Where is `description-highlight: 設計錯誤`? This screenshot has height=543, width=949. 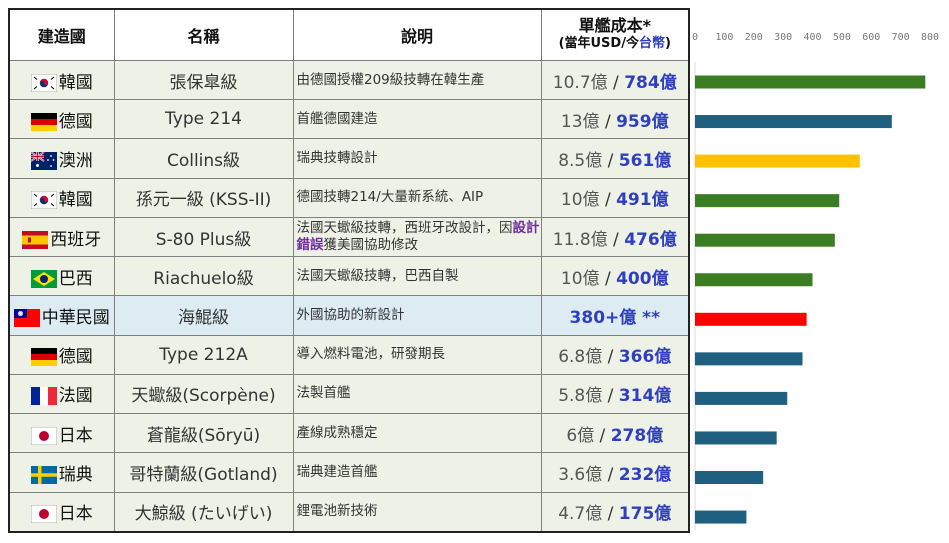 description-highlight: 設計錯誤 is located at coordinates (418, 237).